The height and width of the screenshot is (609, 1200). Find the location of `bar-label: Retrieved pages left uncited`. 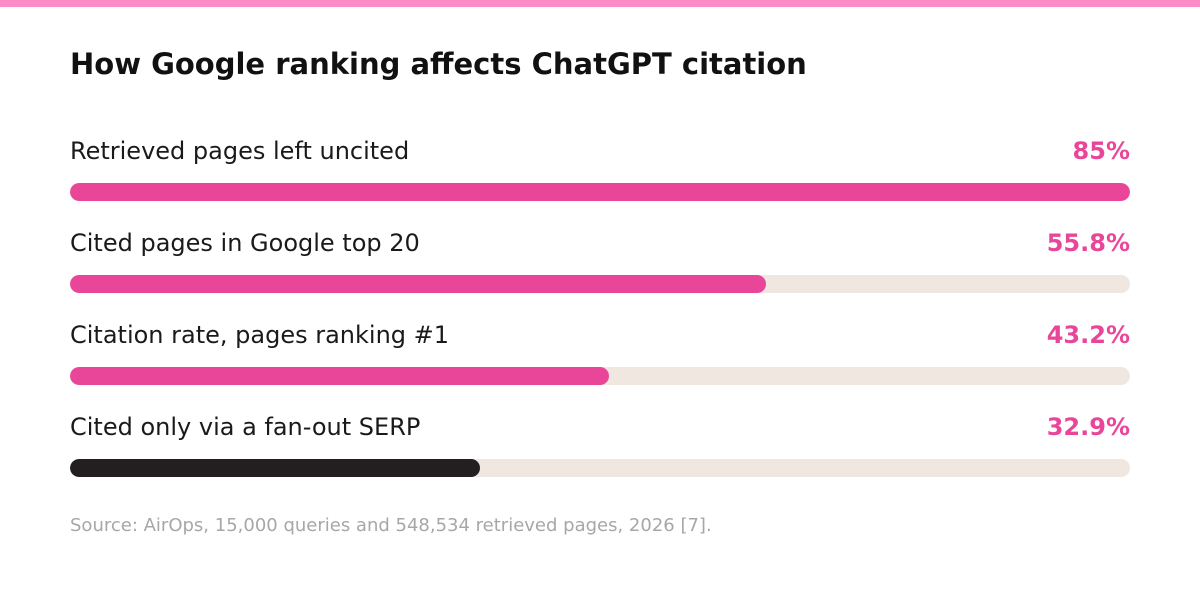

bar-label: Retrieved pages left uncited is located at coordinates (240, 151).